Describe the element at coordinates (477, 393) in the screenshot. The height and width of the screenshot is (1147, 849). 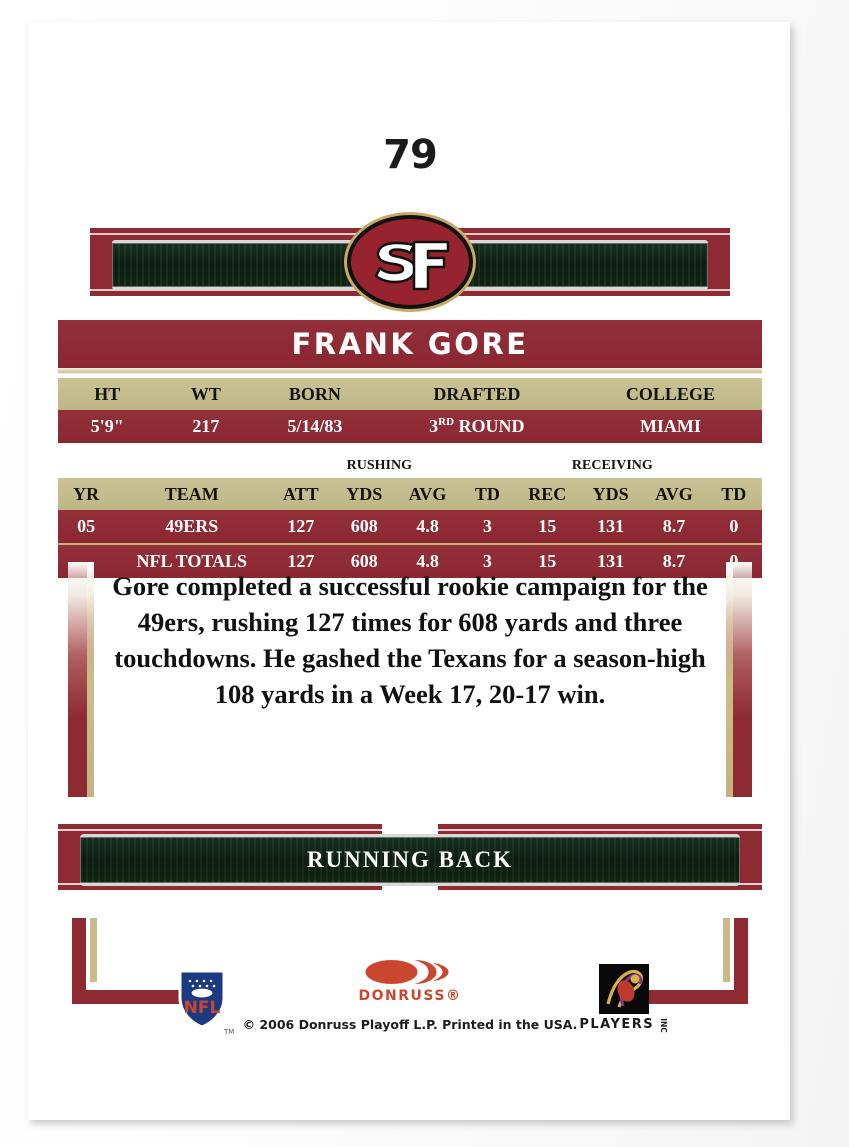
I see `bio-header-drafted: DRAFTED` at that location.